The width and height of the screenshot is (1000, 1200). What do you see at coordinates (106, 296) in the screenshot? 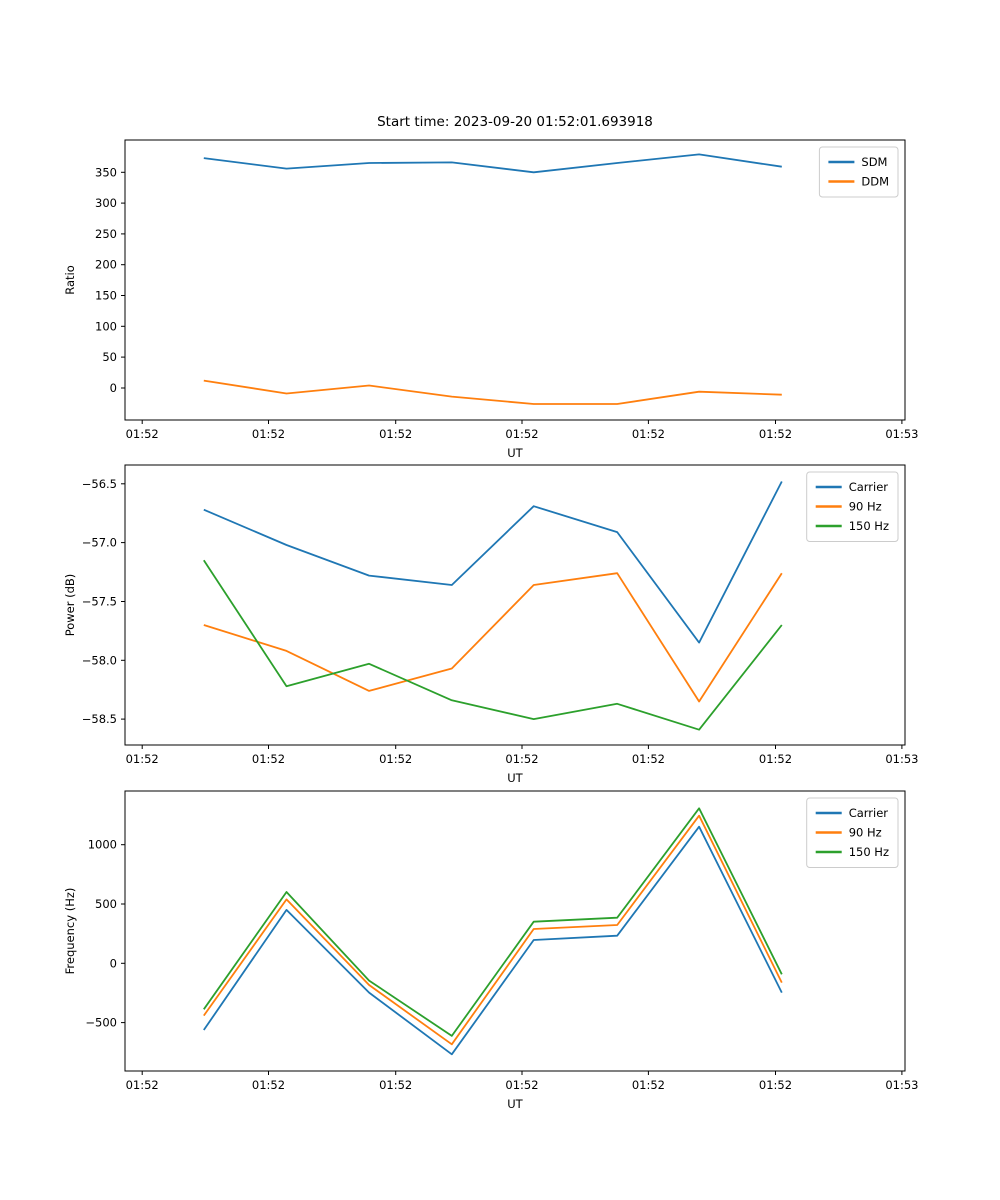
I see `ratio-ytick-label: 150` at bounding box center [106, 296].